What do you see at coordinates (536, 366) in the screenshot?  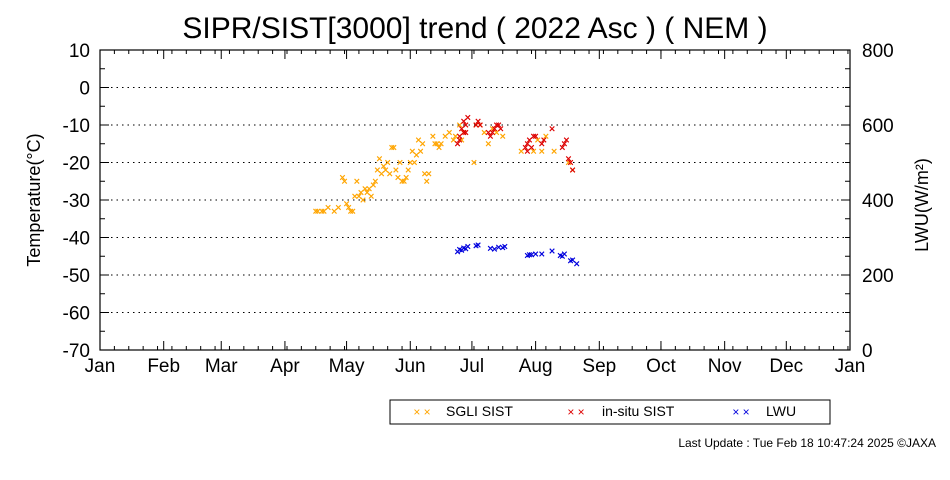 I see `x-tick-label: Aug` at bounding box center [536, 366].